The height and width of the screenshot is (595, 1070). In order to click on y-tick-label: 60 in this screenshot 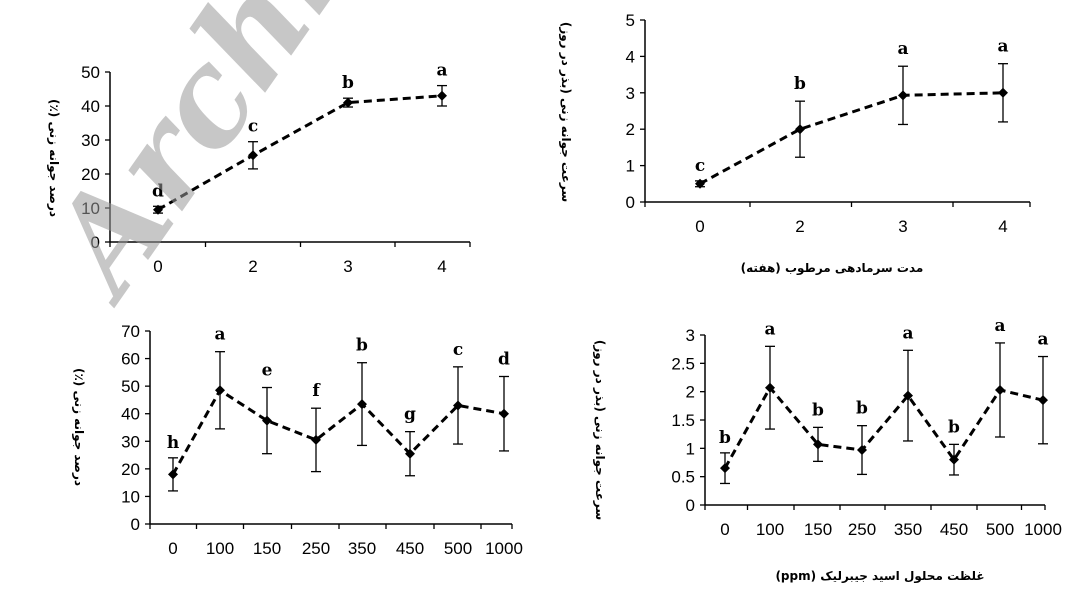, I will do `click(130, 359)`.